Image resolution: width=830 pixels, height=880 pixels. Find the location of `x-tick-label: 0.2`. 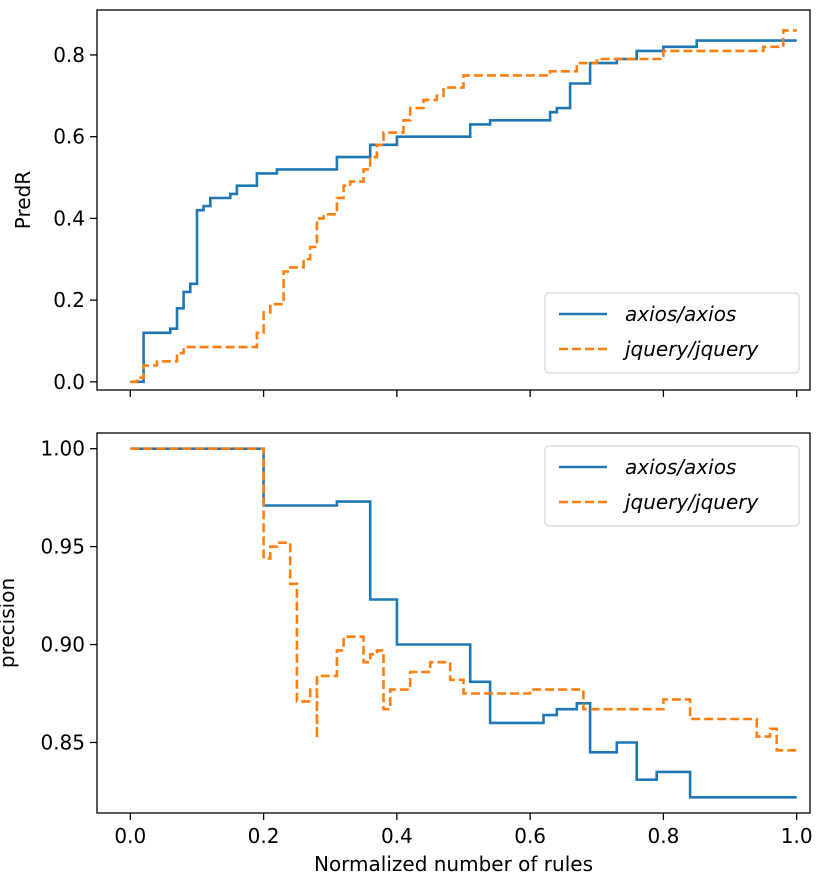

x-tick-label: 0.2 is located at coordinates (264, 836).